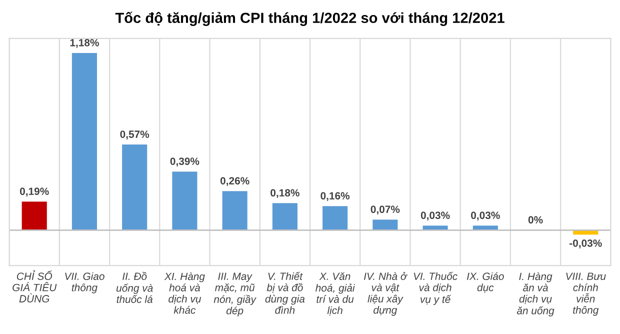  Describe the element at coordinates (535, 294) in the screenshot. I see `x-tick-label: I. Hàng ăn và dịch vụ ăn uống` at that location.